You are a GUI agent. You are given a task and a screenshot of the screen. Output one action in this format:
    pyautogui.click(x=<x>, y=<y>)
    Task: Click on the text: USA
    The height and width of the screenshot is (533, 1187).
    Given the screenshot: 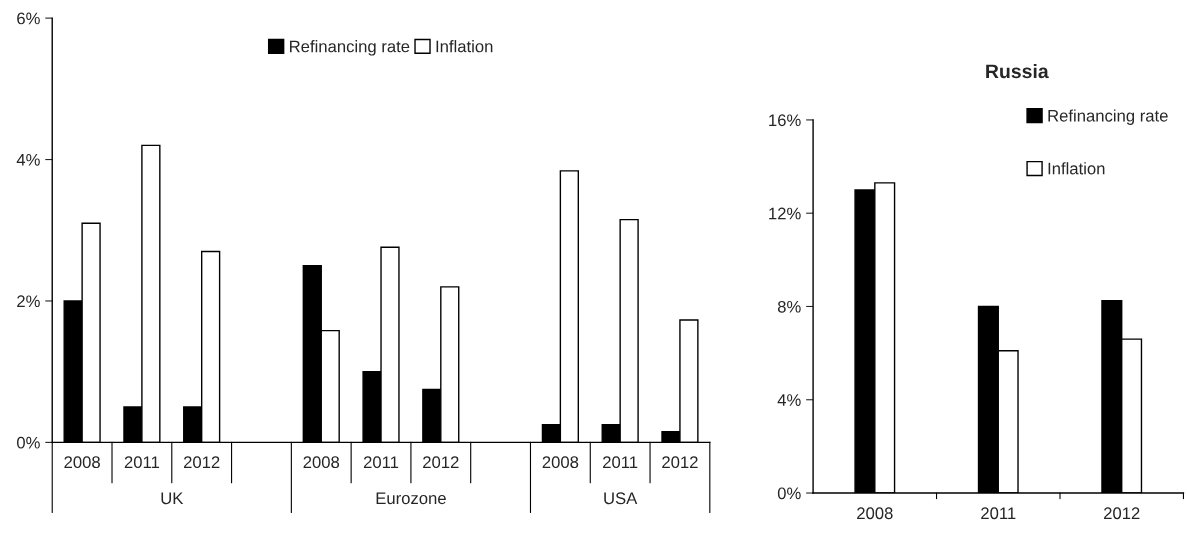 What is the action you would take?
    pyautogui.click(x=621, y=498)
    